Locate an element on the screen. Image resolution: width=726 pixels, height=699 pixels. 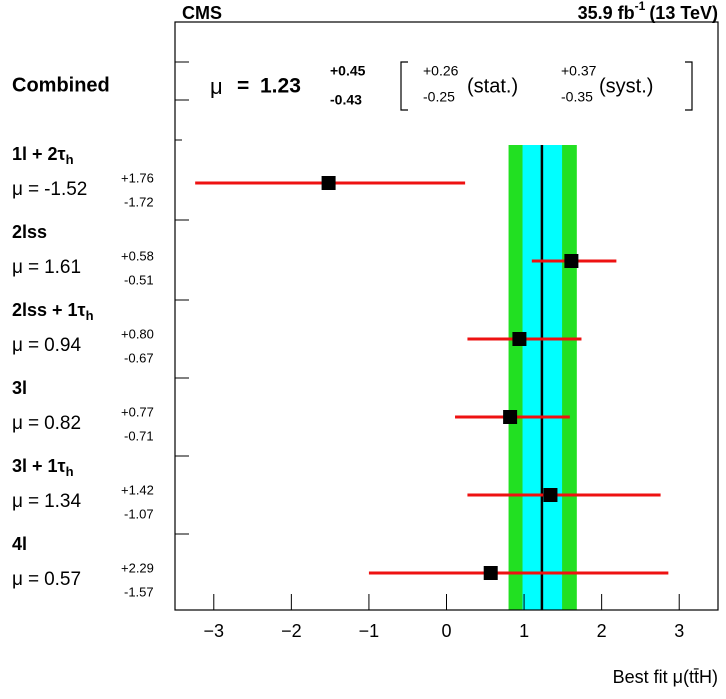
err-up-label: +1.42 is located at coordinates (137, 489).